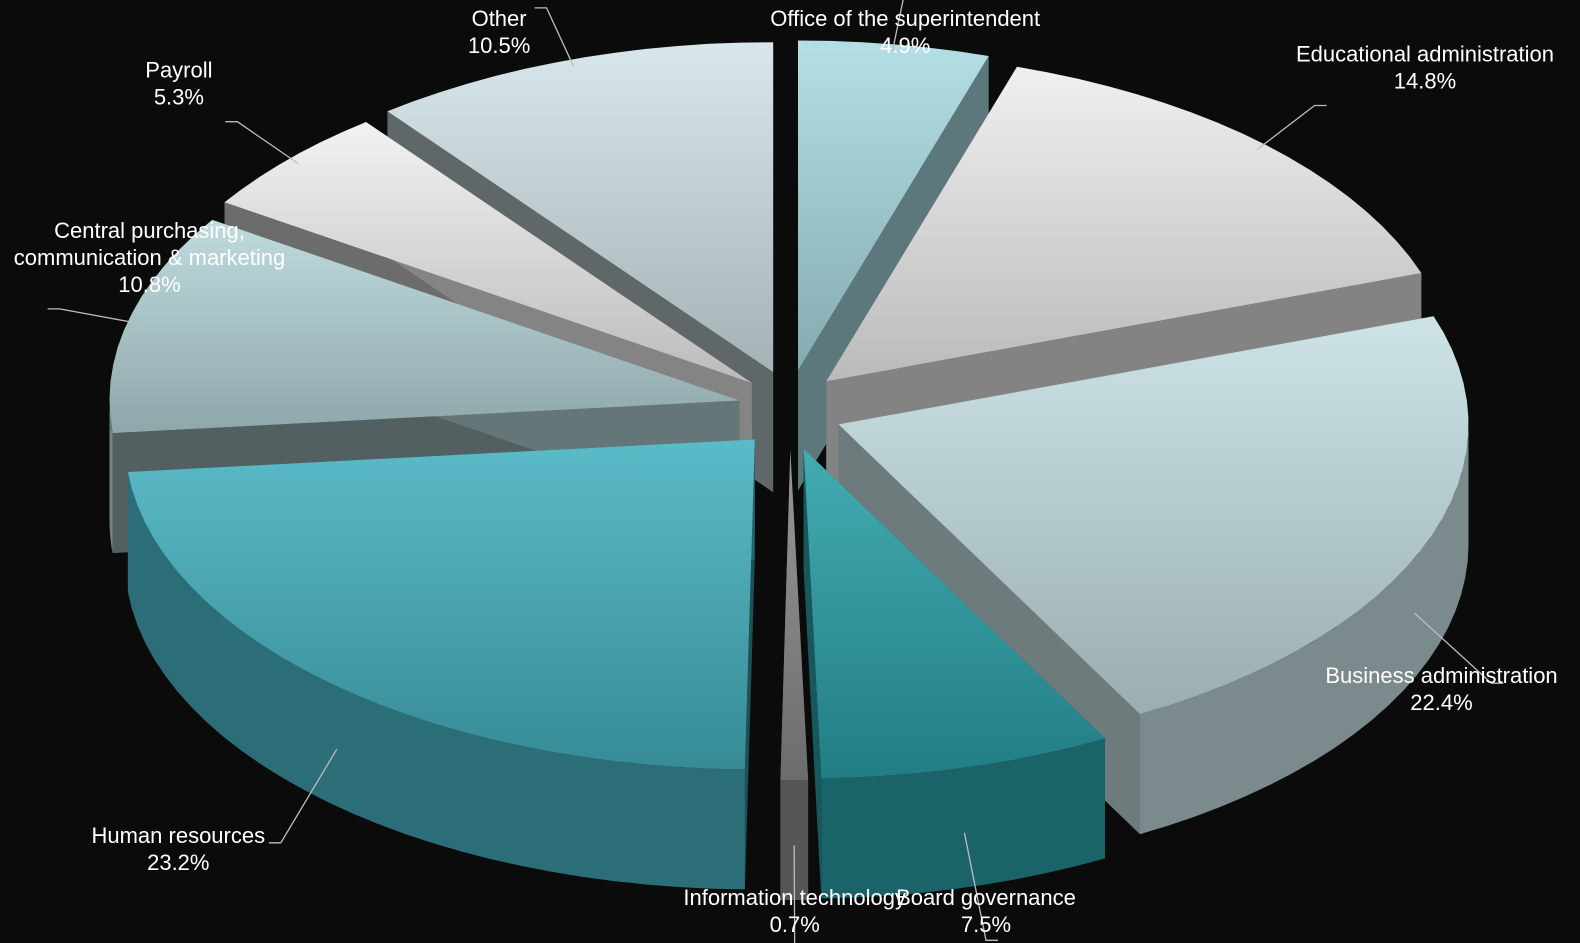  I want to click on leader-other, so click(554, 37).